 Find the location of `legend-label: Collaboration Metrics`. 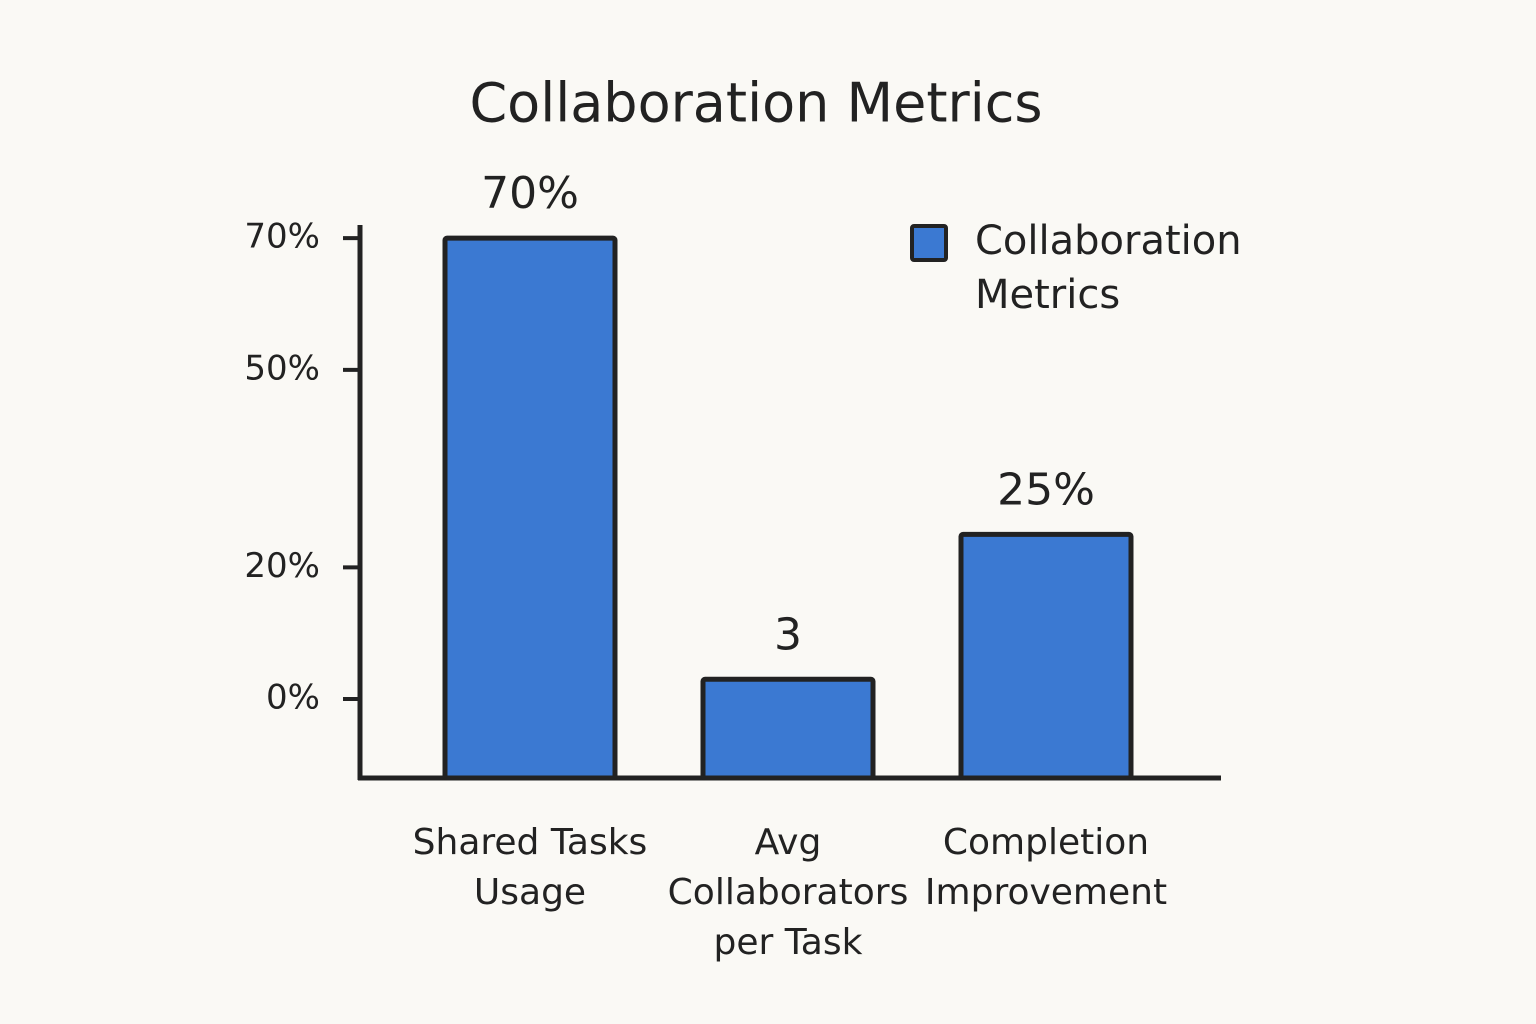

legend-label: Collaboration Metrics is located at coordinates (1108, 268).